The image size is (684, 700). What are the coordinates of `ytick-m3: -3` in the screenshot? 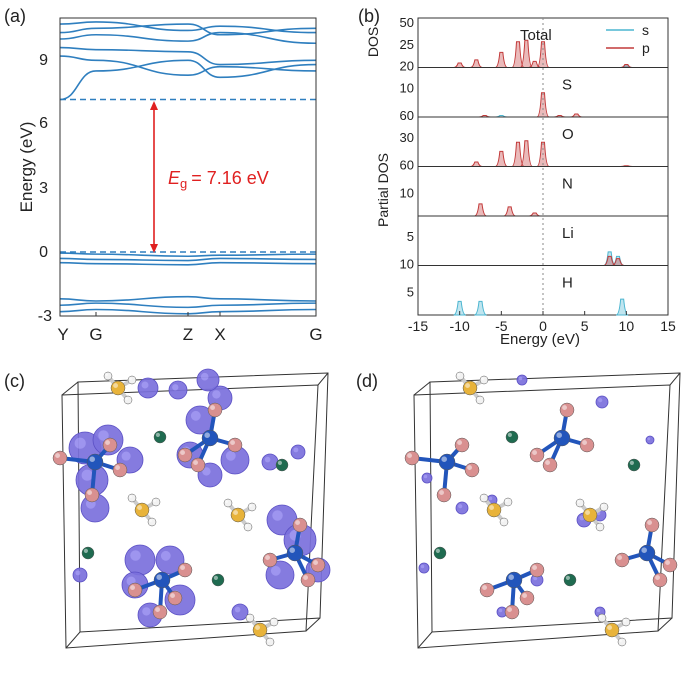 It's located at (45, 316).